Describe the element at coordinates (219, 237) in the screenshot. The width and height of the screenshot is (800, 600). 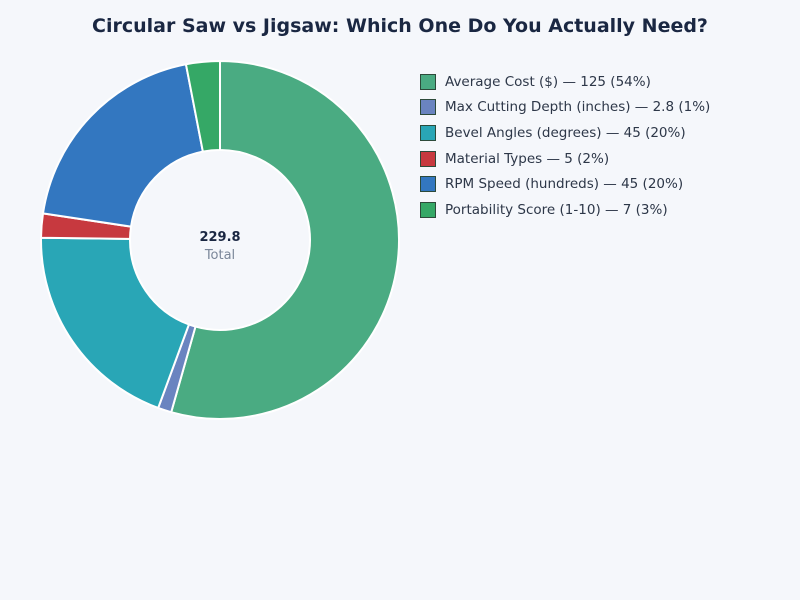
I see `center-total-value: 229.8` at that location.